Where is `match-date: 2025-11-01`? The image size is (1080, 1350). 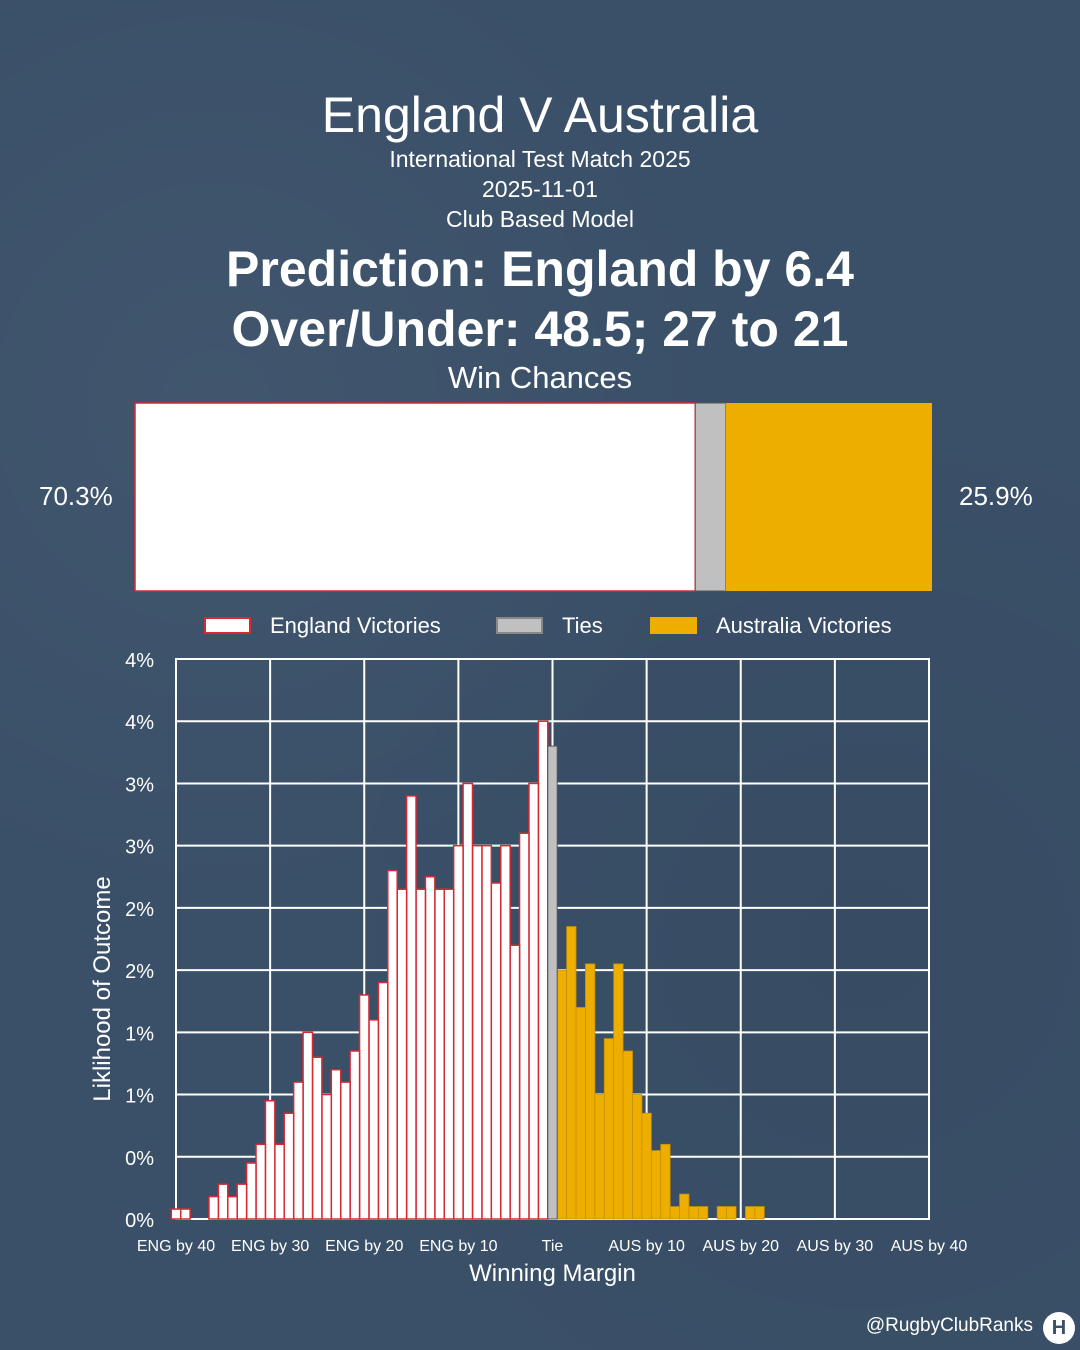
match-date: 2025-11-01 is located at coordinates (540, 189).